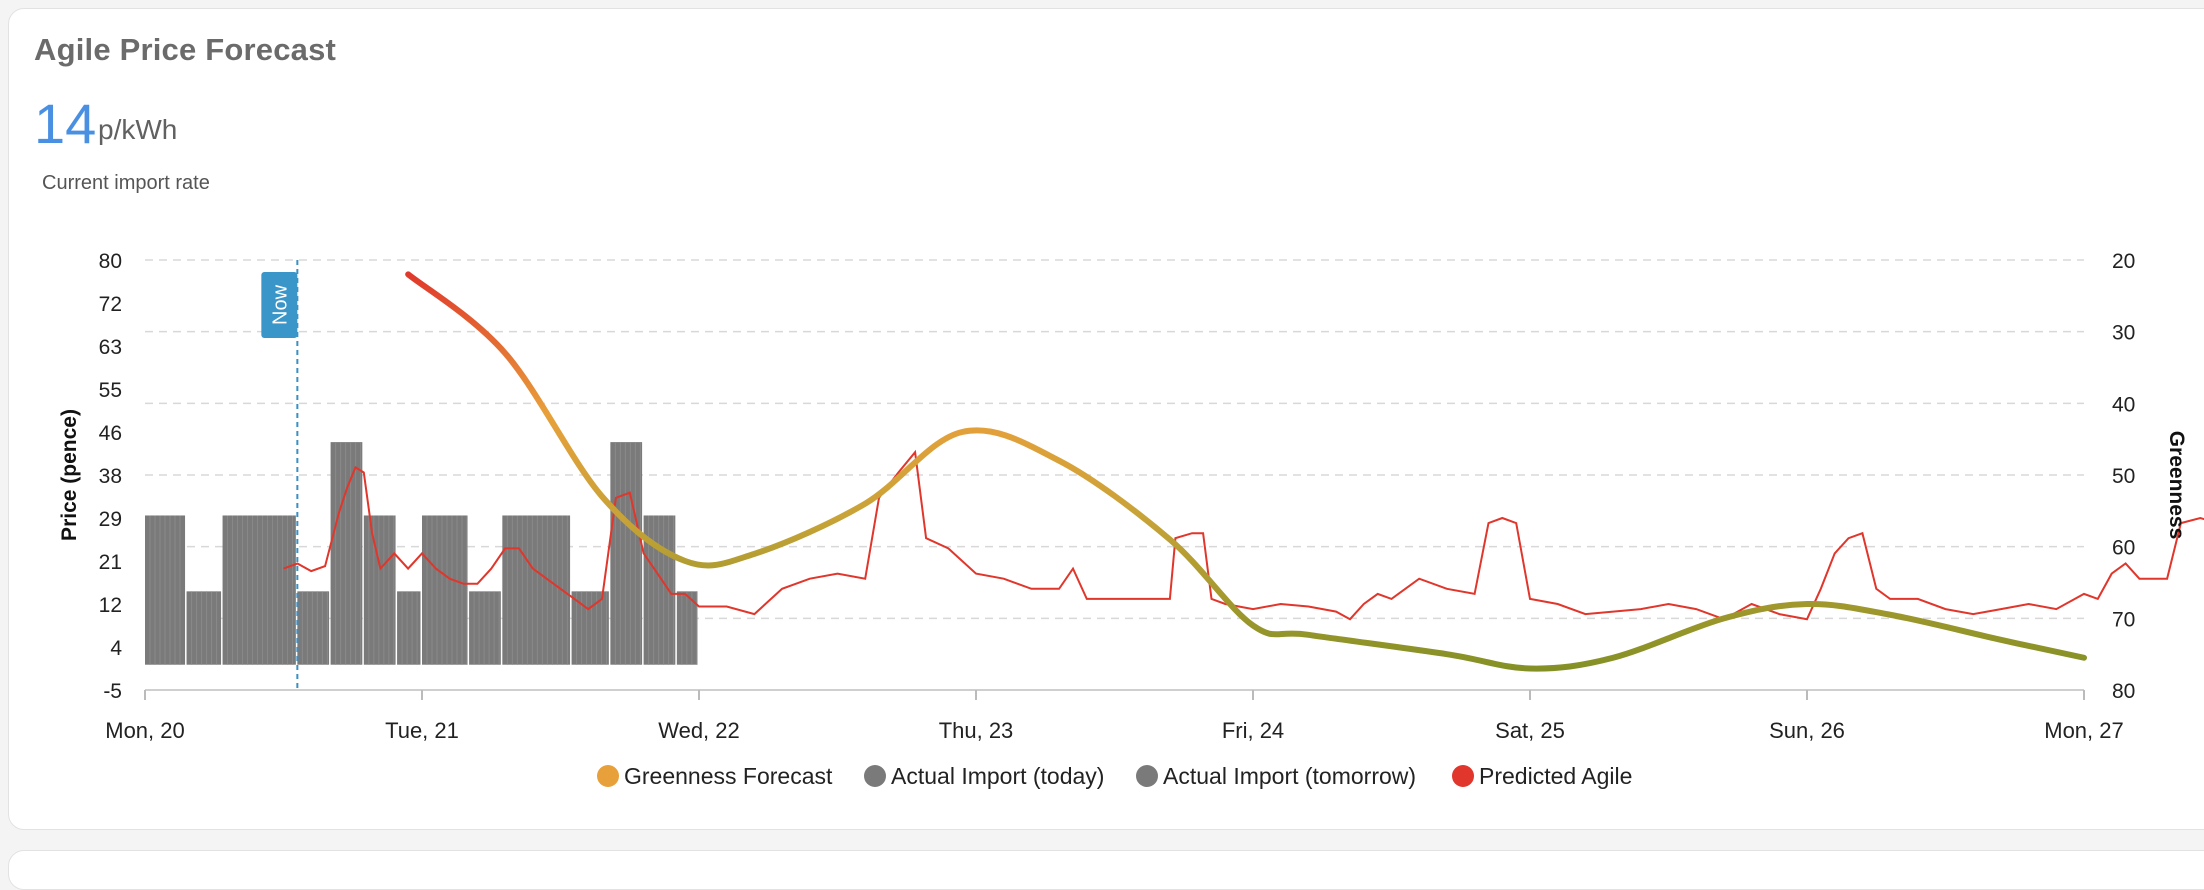  I want to click on y-left-tick: 63, so click(110, 347).